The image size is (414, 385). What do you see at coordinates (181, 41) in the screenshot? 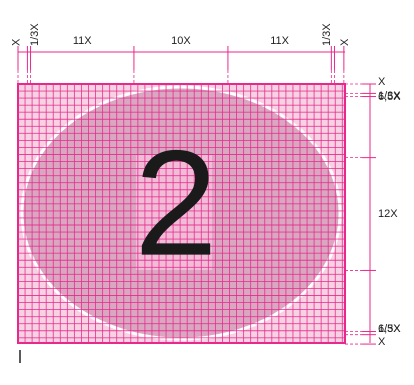
I see `dimension-label: 10X` at bounding box center [181, 41].